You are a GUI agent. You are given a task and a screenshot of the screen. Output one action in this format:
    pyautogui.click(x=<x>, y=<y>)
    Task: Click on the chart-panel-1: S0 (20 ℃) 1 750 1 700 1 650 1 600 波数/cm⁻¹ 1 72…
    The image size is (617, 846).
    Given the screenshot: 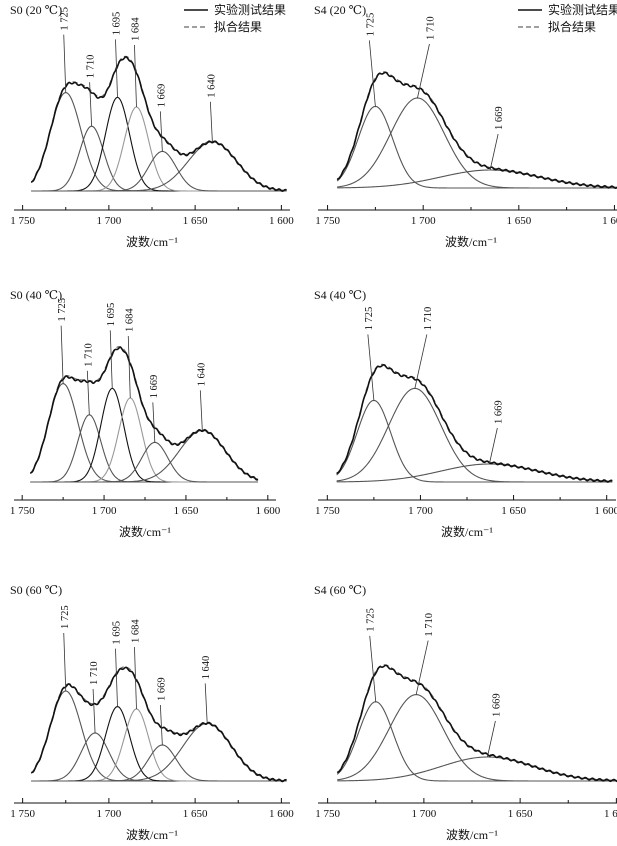 What is the action you would take?
    pyautogui.click(x=152, y=125)
    